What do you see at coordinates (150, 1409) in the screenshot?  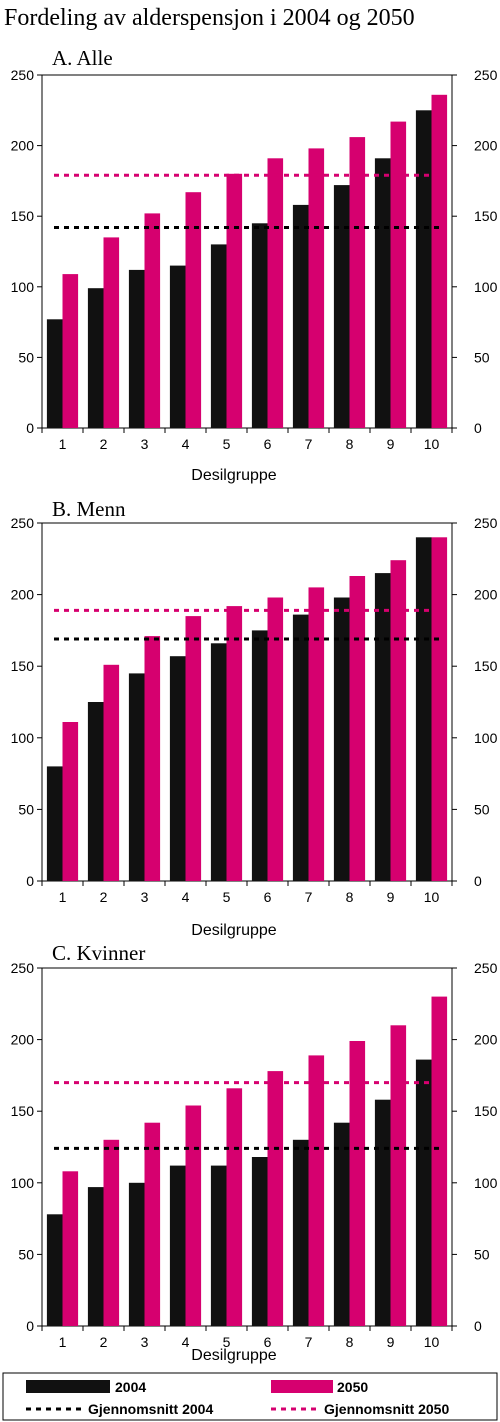 I see `legend-label-avg-2004: Gjennomsnitt 2004` at bounding box center [150, 1409].